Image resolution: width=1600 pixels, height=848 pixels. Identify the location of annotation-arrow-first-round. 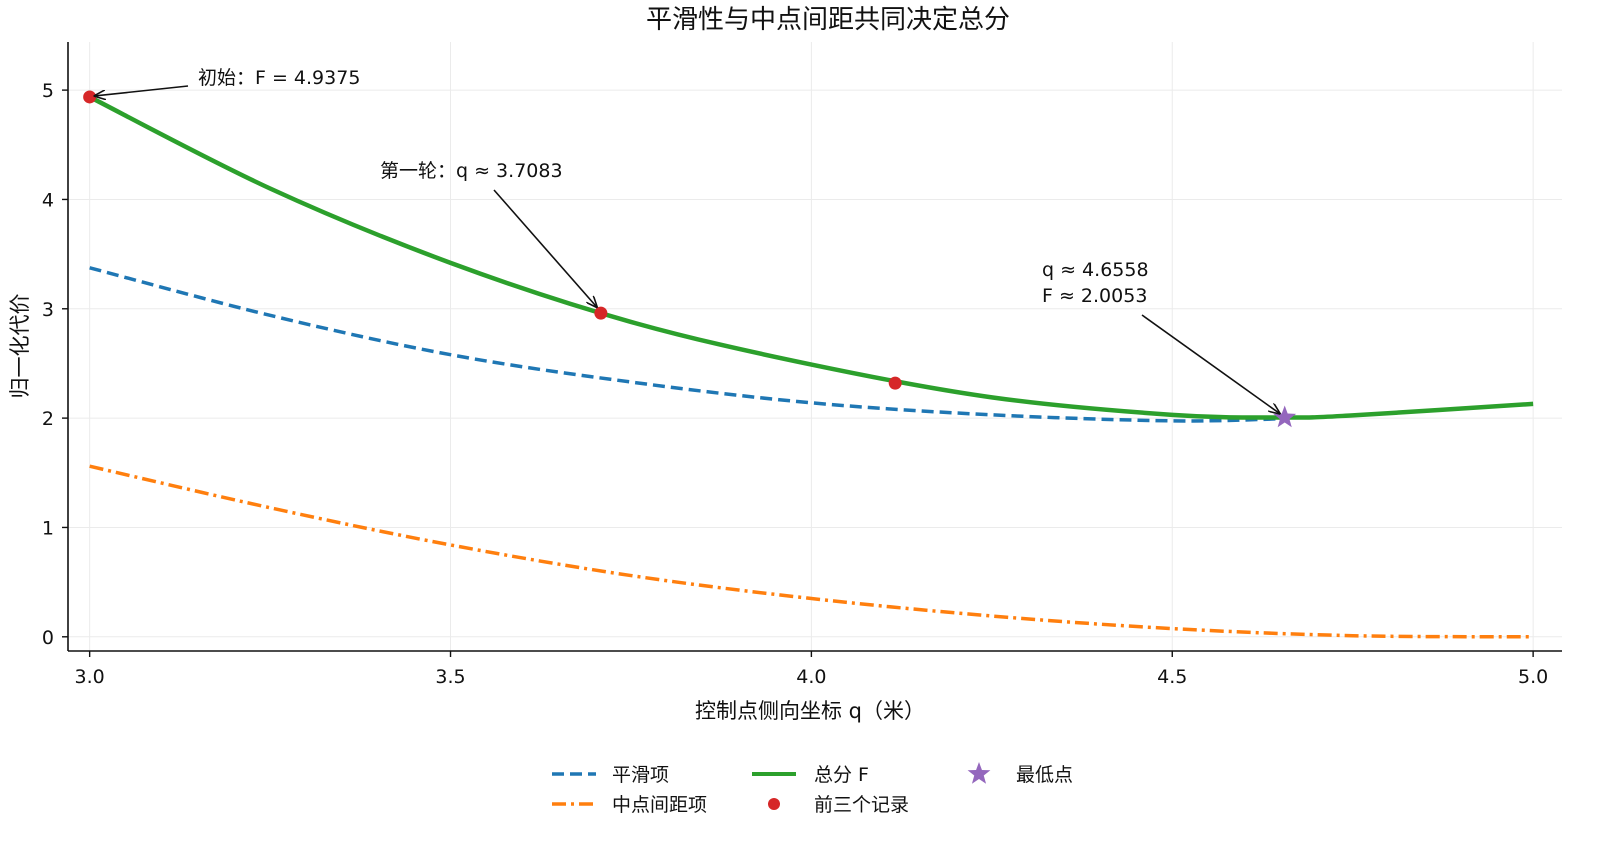
(545, 248).